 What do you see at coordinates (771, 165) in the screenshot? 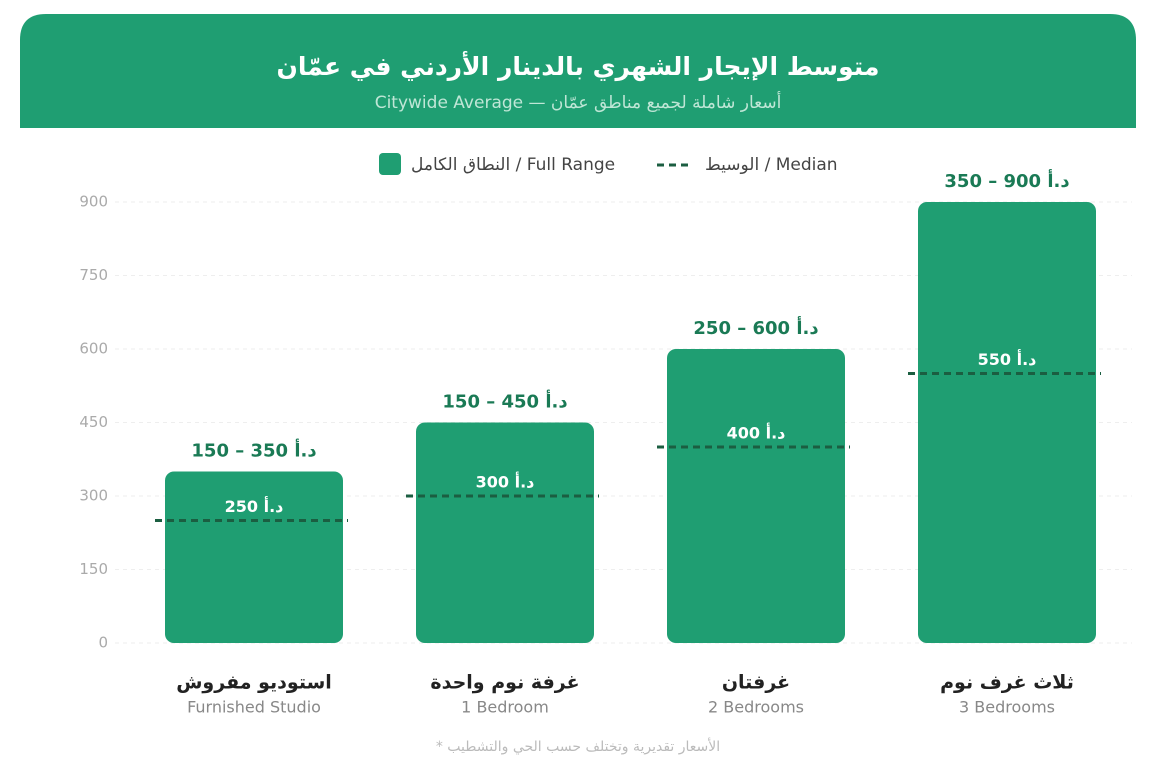
I see `legend-label: الوسيط / Median` at bounding box center [771, 165].